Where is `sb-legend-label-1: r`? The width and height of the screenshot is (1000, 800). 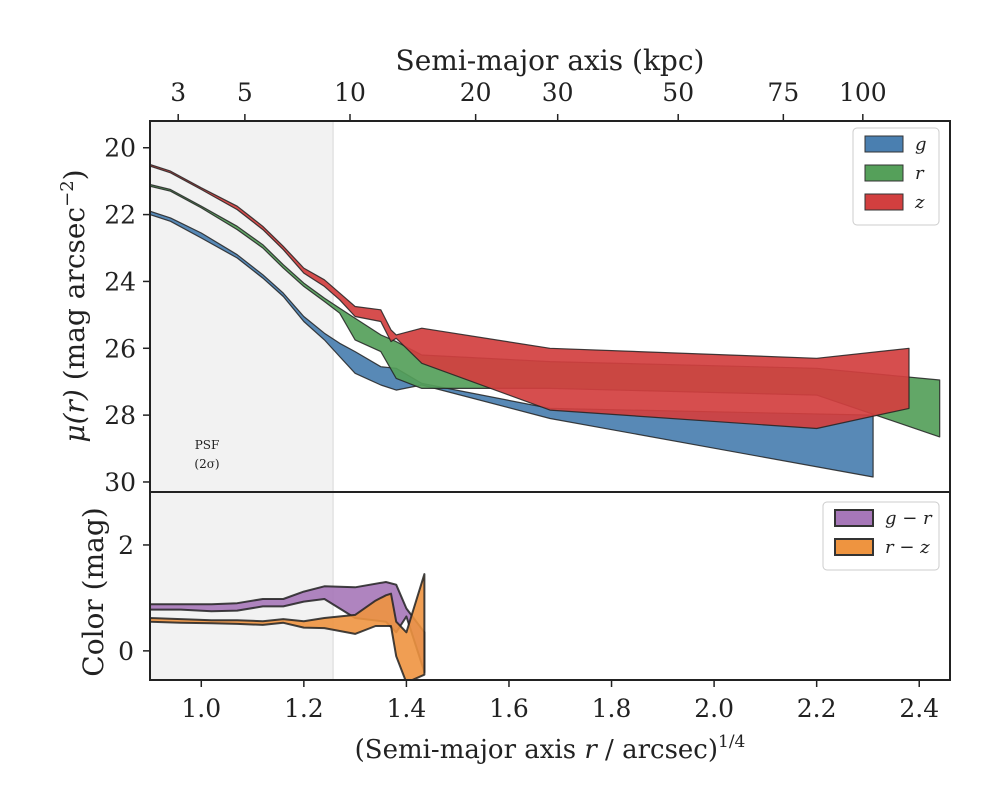 sb-legend-label-1: r is located at coordinates (920, 173).